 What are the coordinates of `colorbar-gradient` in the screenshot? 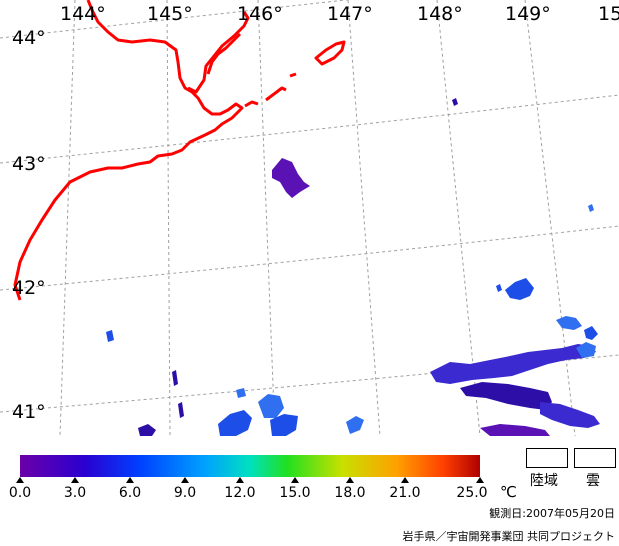 It's located at (250, 466).